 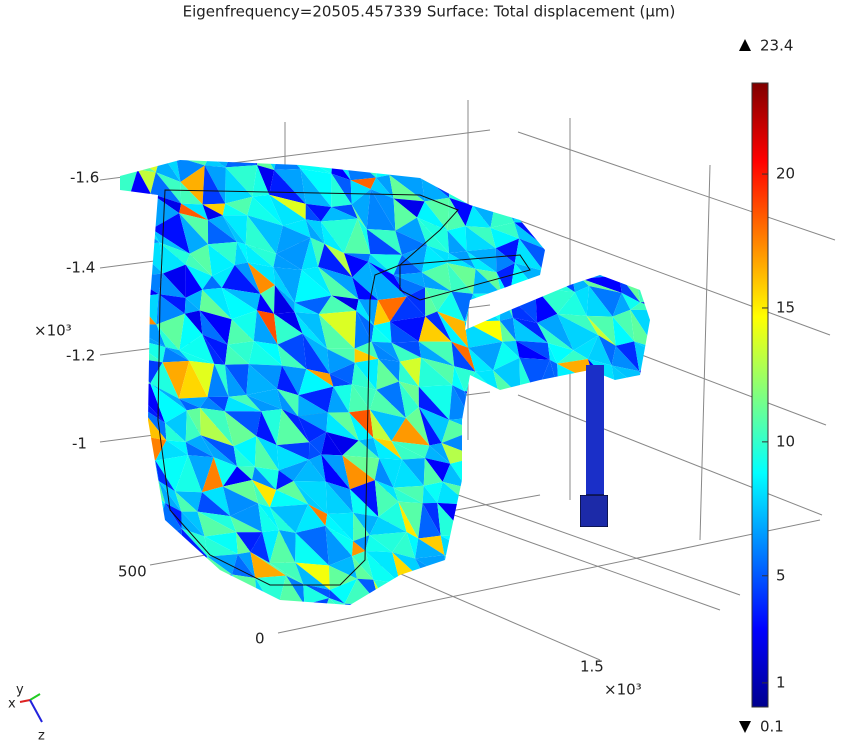 I want to click on triad-label: y, so click(x=20, y=690).